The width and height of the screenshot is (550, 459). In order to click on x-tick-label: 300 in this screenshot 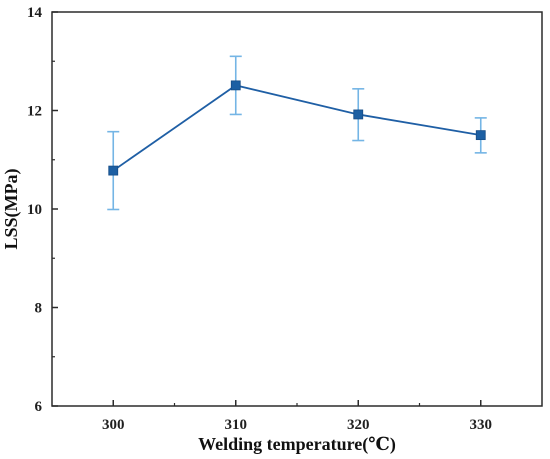, I will do `click(113, 425)`.